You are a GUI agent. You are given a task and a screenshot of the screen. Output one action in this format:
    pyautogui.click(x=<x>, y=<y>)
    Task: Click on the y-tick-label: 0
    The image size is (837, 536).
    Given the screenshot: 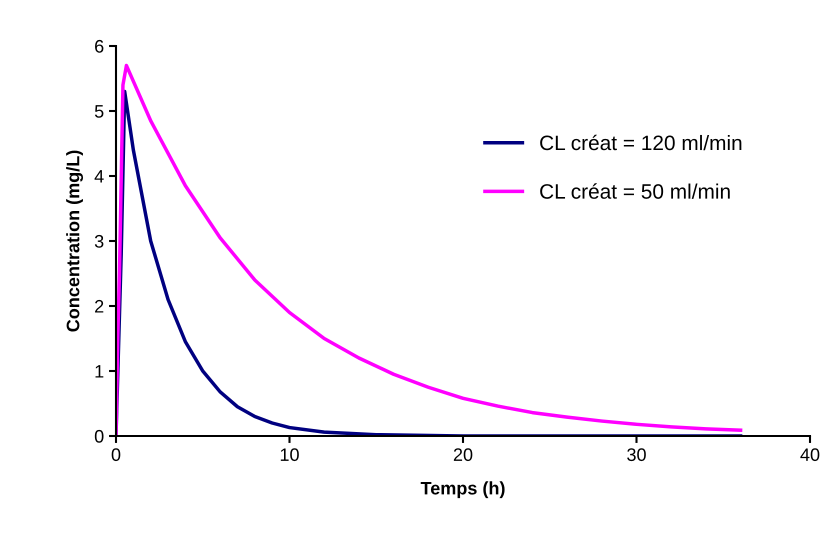 What is the action you would take?
    pyautogui.click(x=99, y=436)
    